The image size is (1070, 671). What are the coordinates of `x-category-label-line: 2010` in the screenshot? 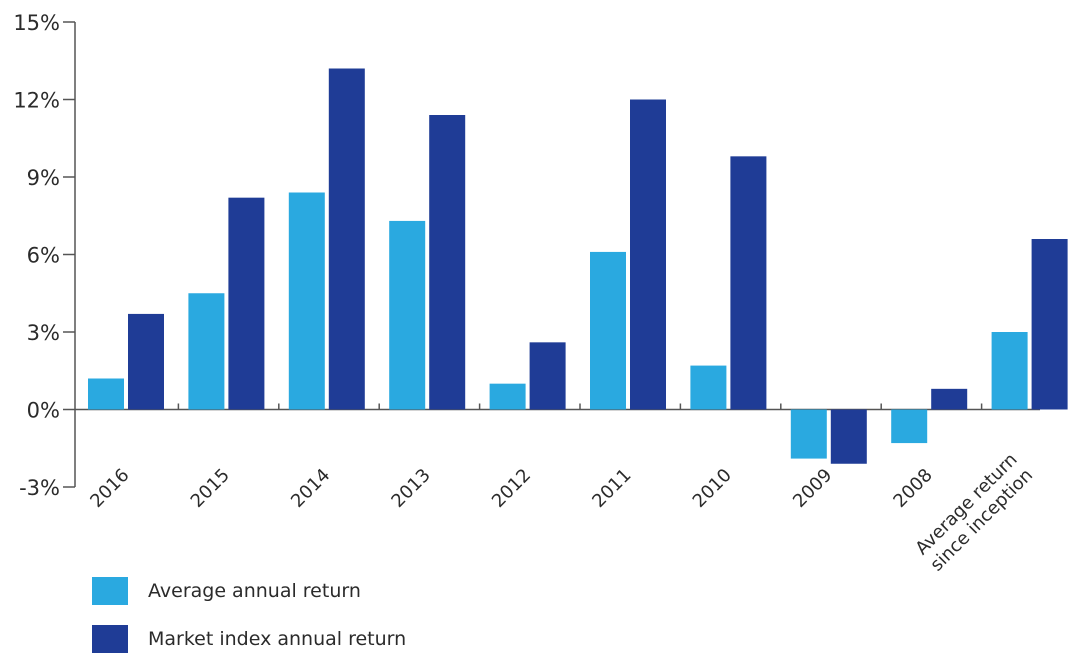 It's located at (712, 488).